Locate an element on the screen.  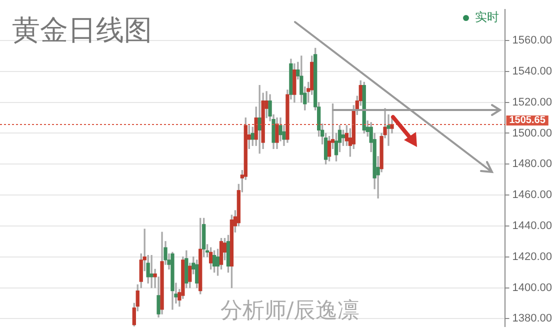
candlestick is located at coordinates (152, 271).